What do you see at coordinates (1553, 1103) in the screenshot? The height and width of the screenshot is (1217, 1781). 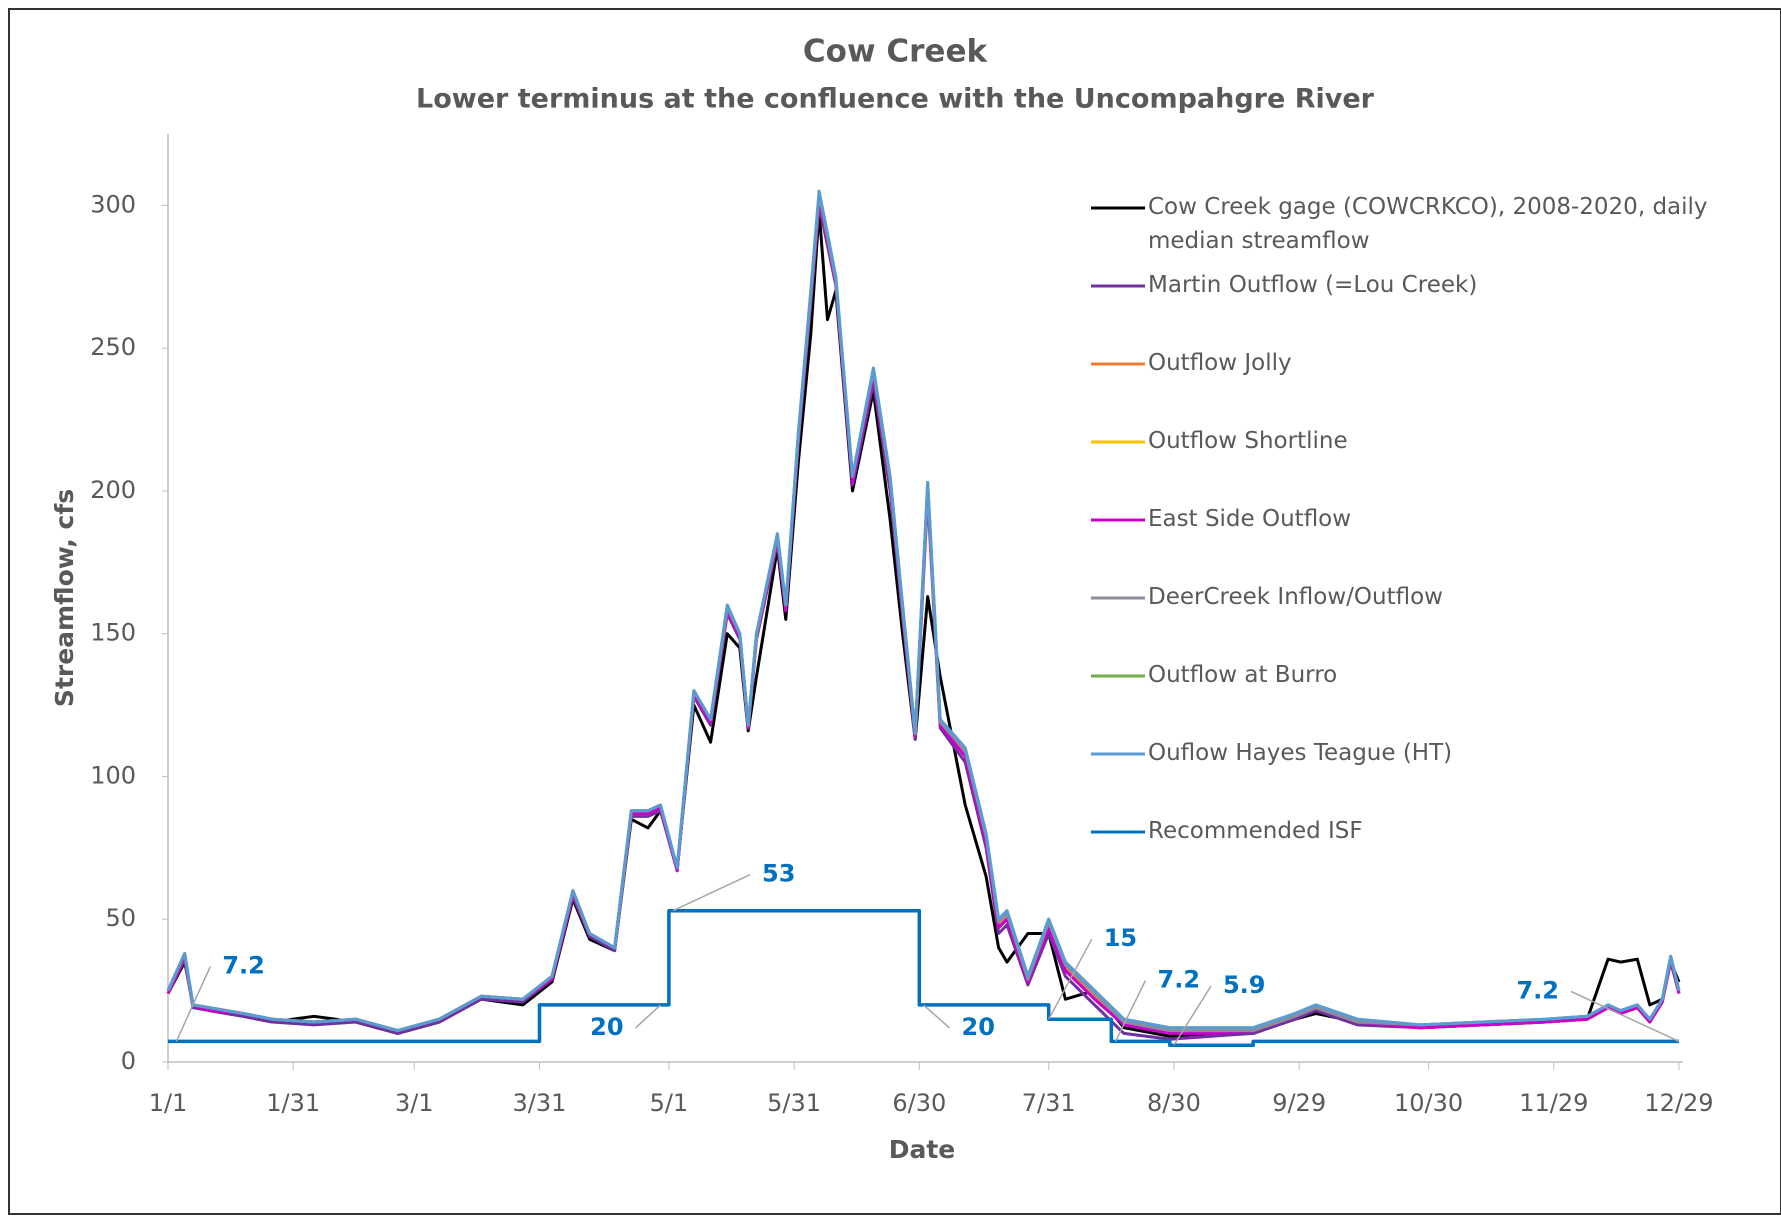 I see `x-tick-label: 11/29` at bounding box center [1553, 1103].